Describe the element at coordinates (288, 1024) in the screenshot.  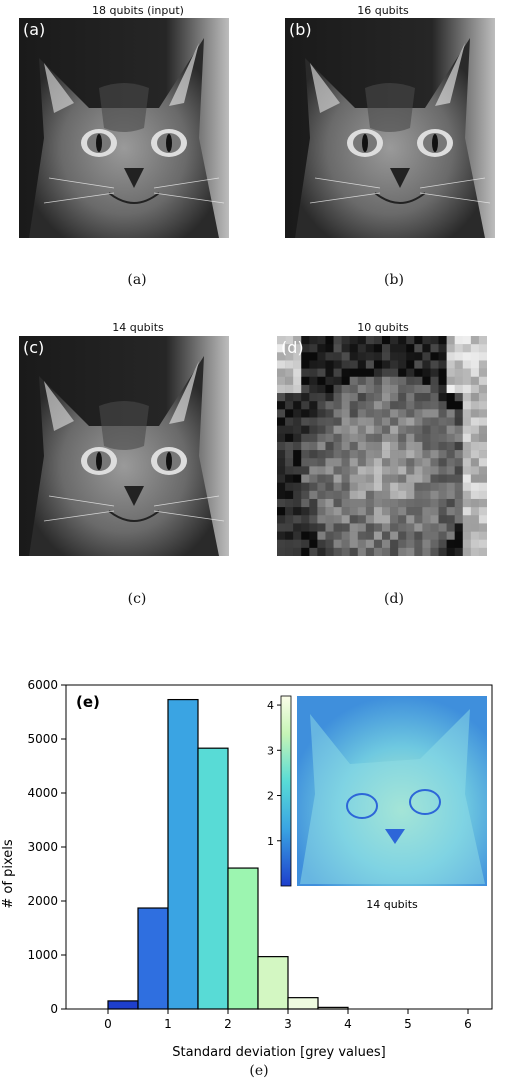
I see `x-tick-label: 3` at that location.